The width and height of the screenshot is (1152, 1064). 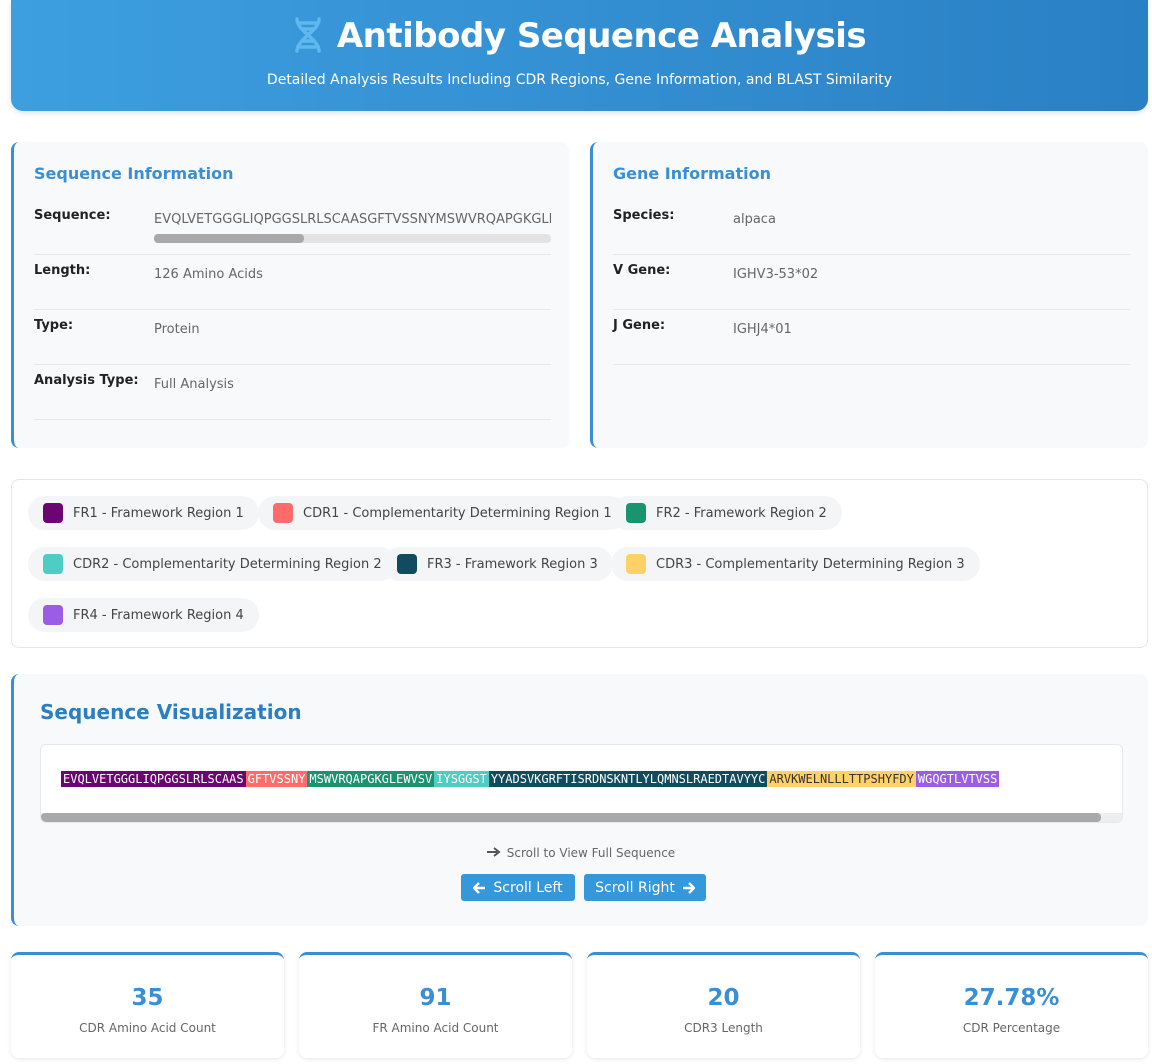 I want to click on legend-label: FR2 - Framework Region 2, so click(x=741, y=513).